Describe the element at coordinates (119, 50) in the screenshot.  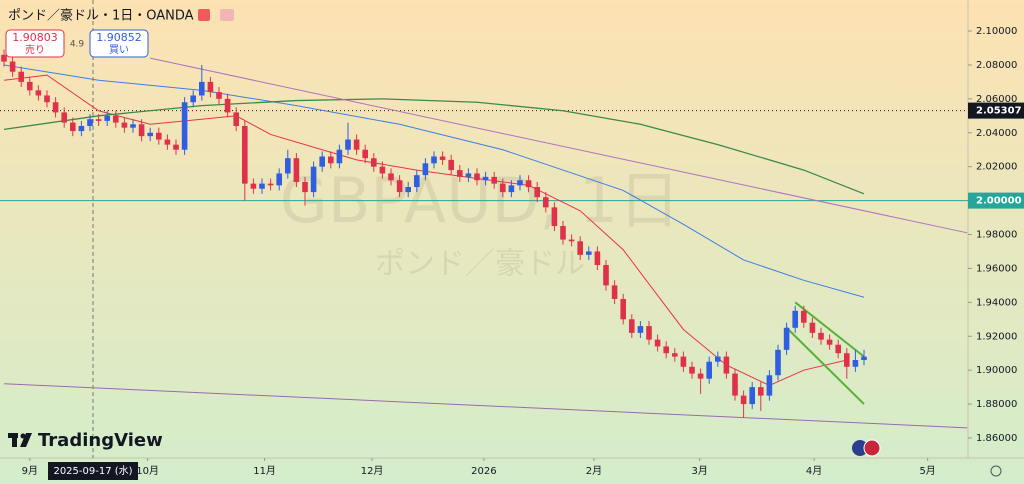
I see `buy-label: 買い` at that location.